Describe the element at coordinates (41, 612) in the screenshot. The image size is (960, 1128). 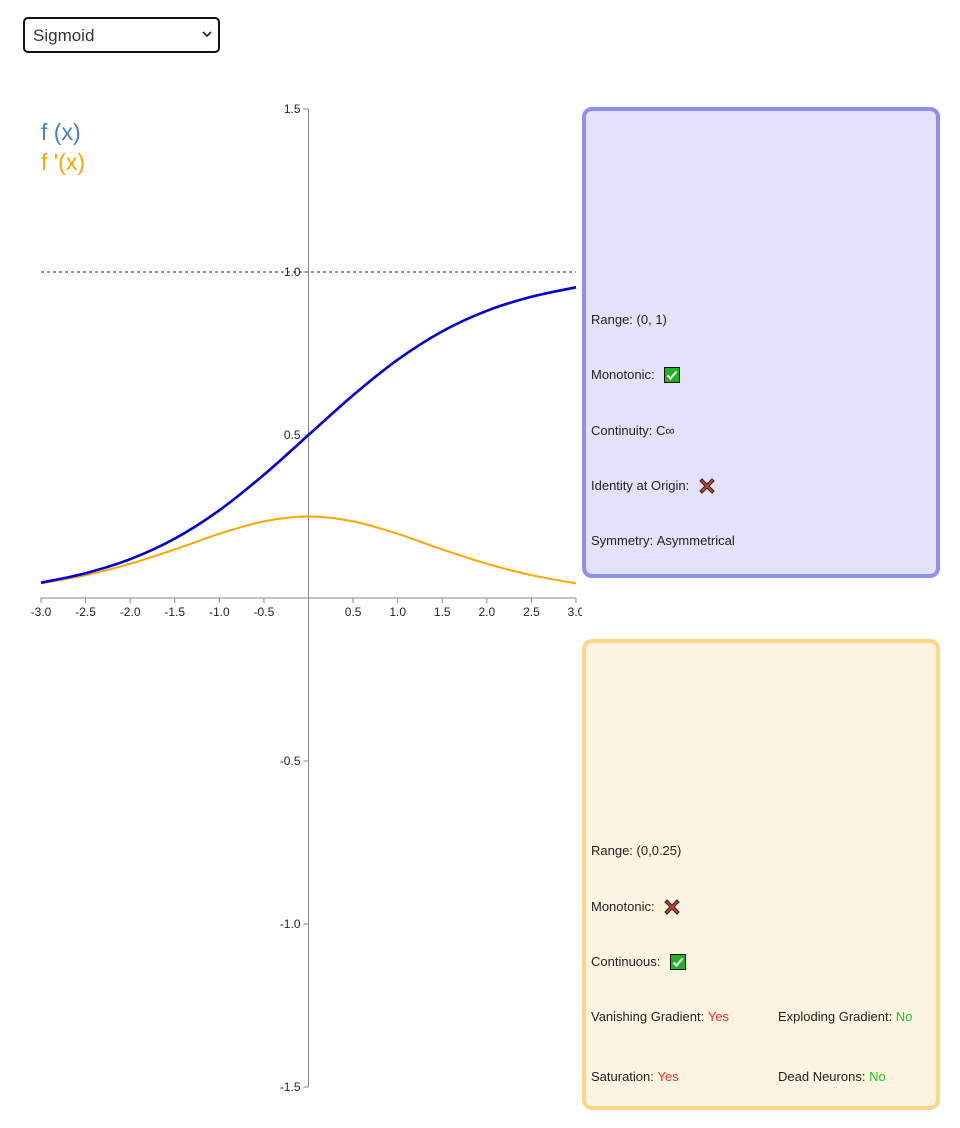
I see `x-tick-label: -3.0` at that location.